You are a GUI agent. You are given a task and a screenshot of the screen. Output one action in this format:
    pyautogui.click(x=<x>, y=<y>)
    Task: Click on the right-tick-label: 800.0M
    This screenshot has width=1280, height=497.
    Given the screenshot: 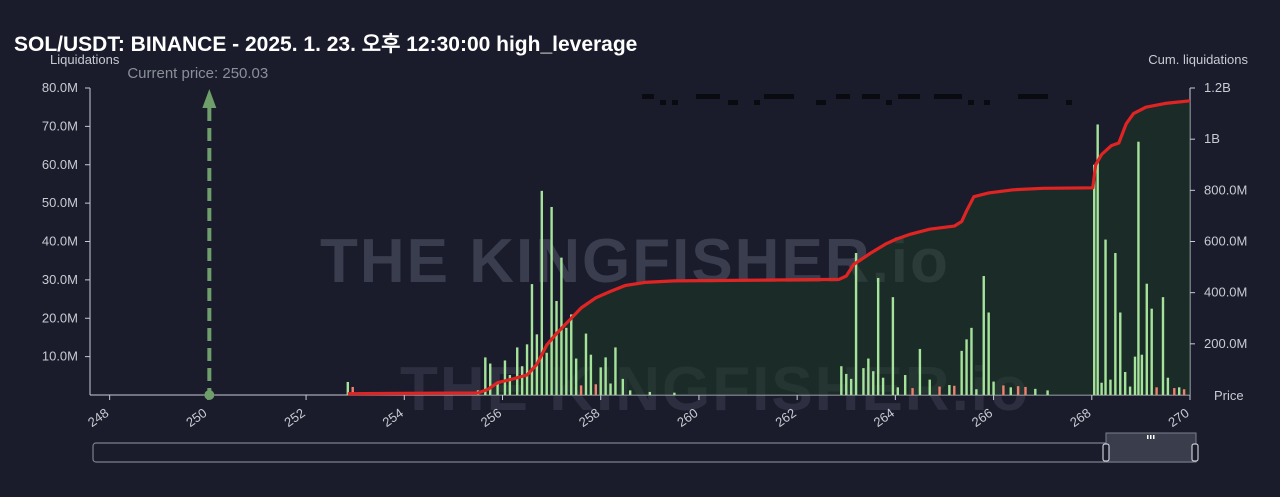 What is the action you would take?
    pyautogui.click(x=1225, y=189)
    